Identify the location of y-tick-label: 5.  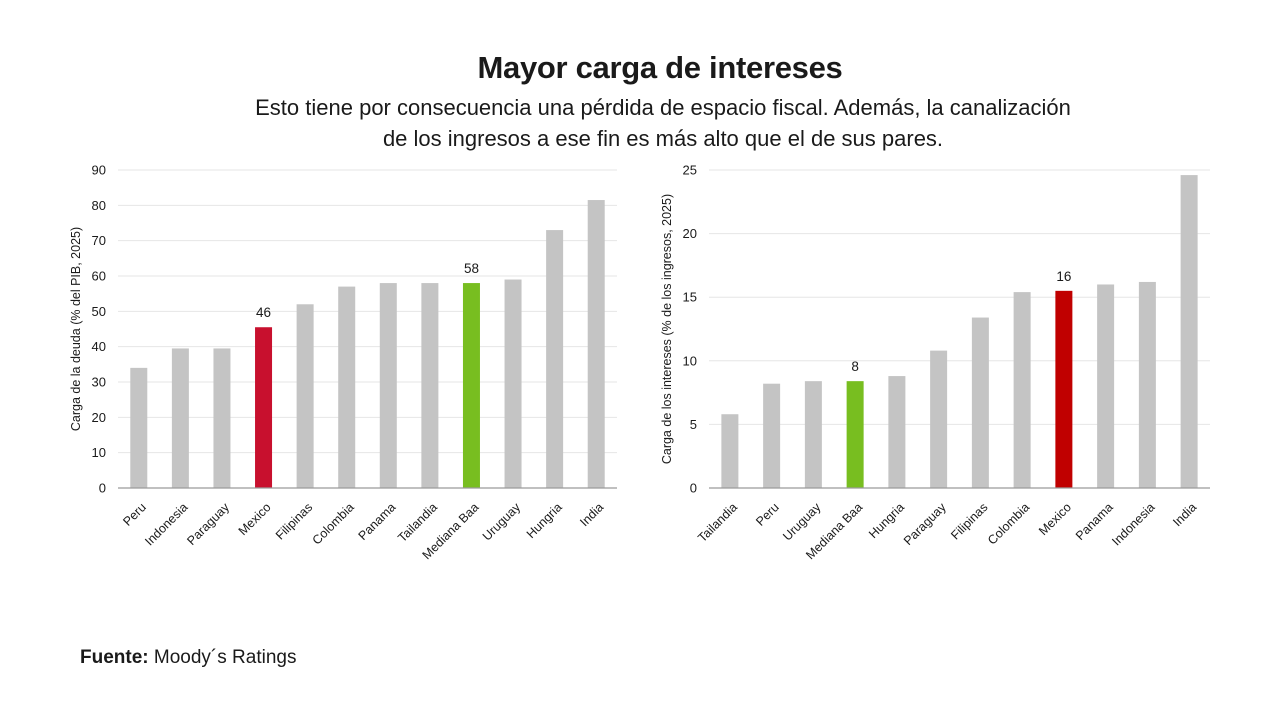
(693, 424).